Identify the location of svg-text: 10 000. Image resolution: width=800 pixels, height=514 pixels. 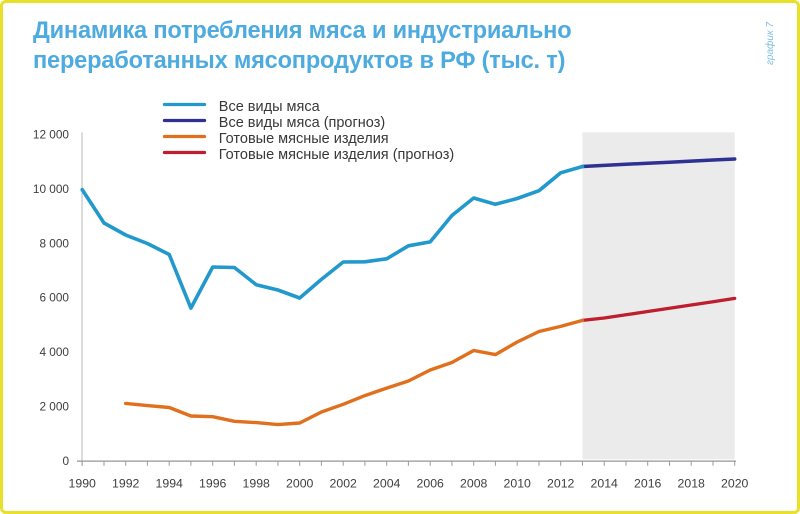
(51, 189).